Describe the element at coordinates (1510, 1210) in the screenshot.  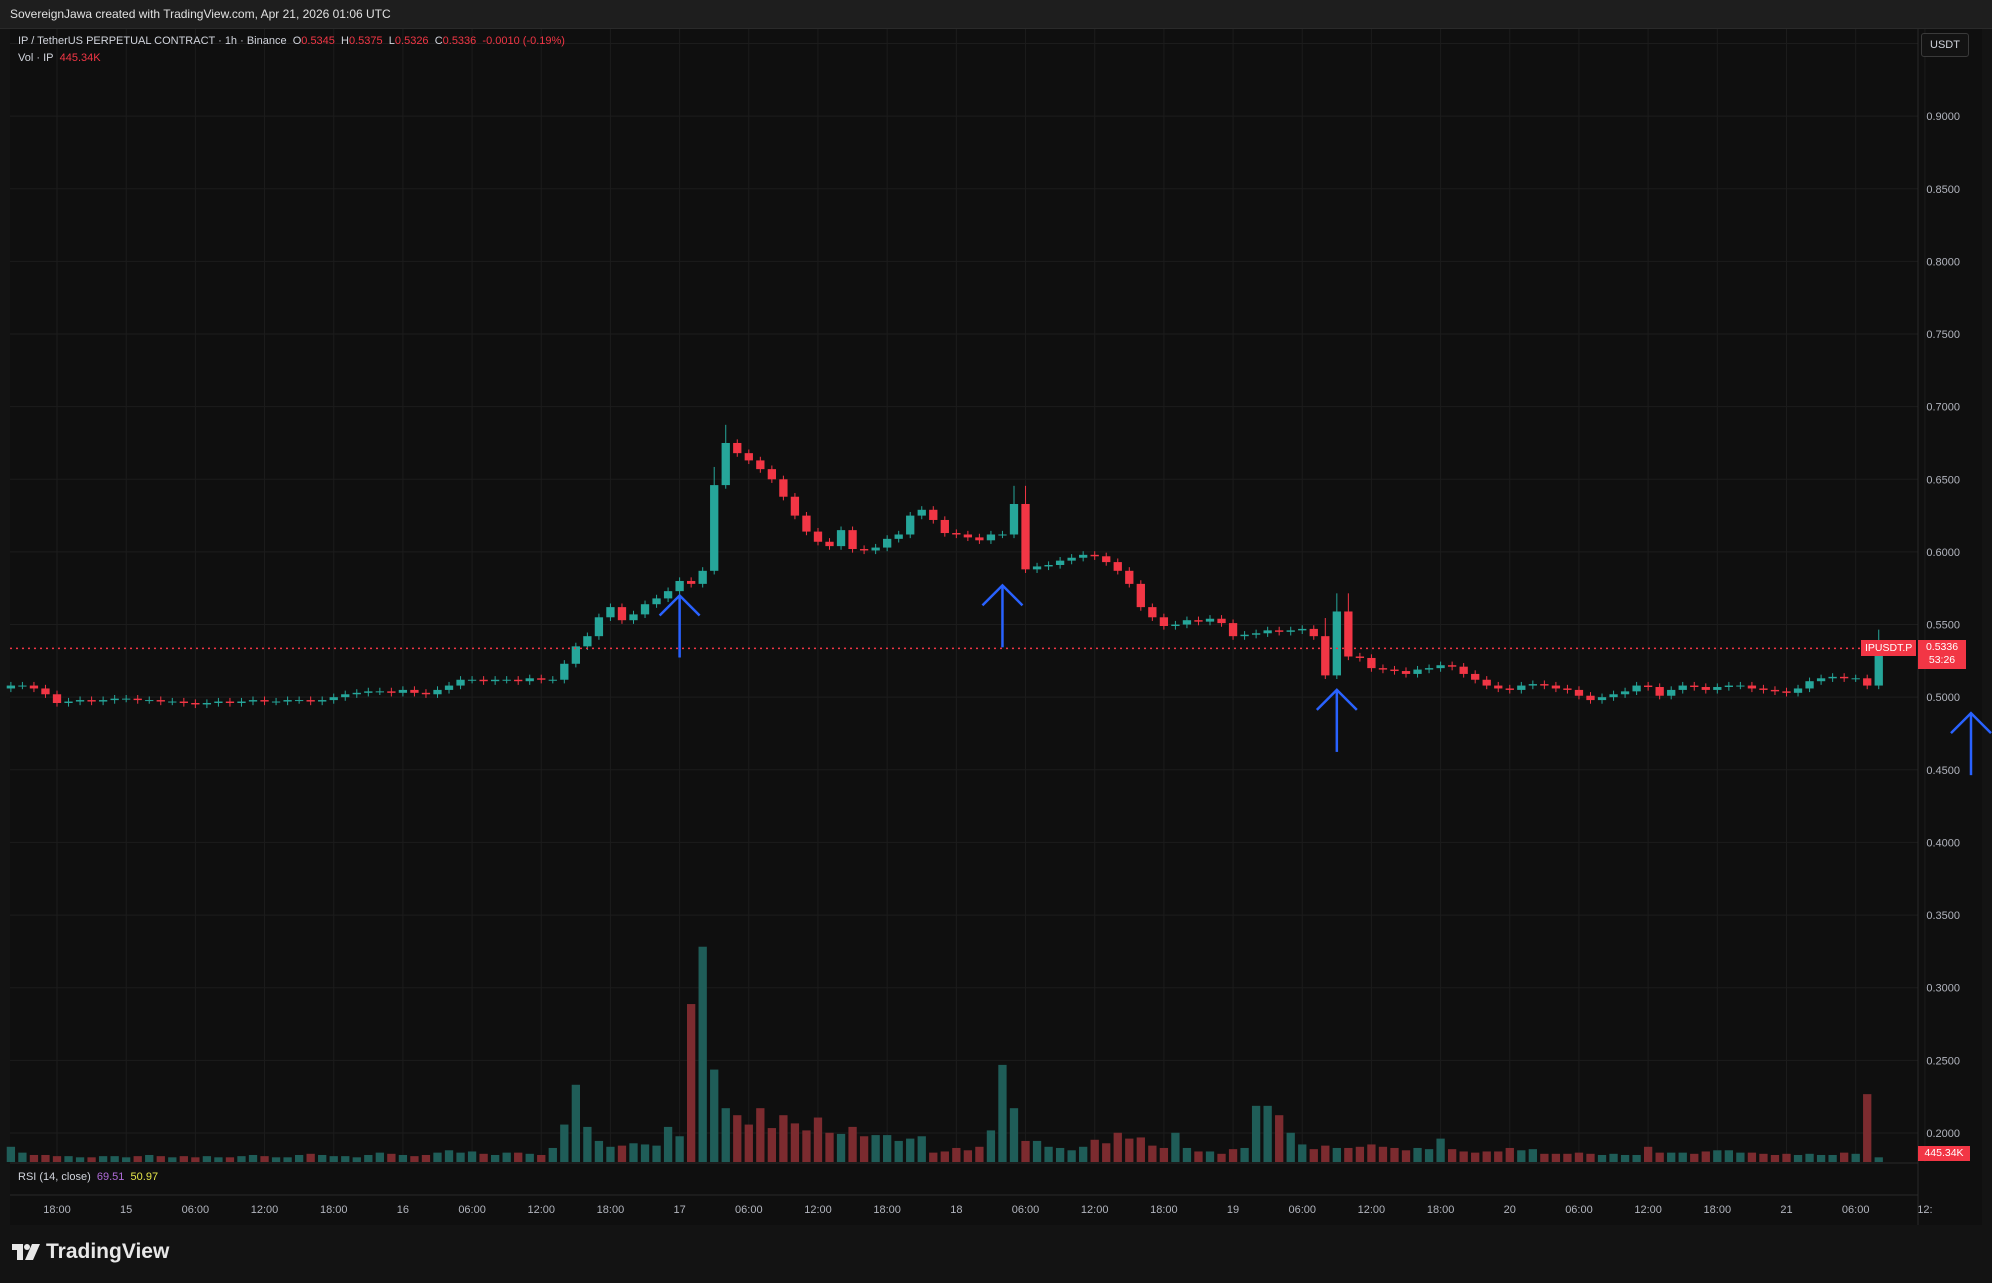
I see `time-tick-label: 20` at that location.